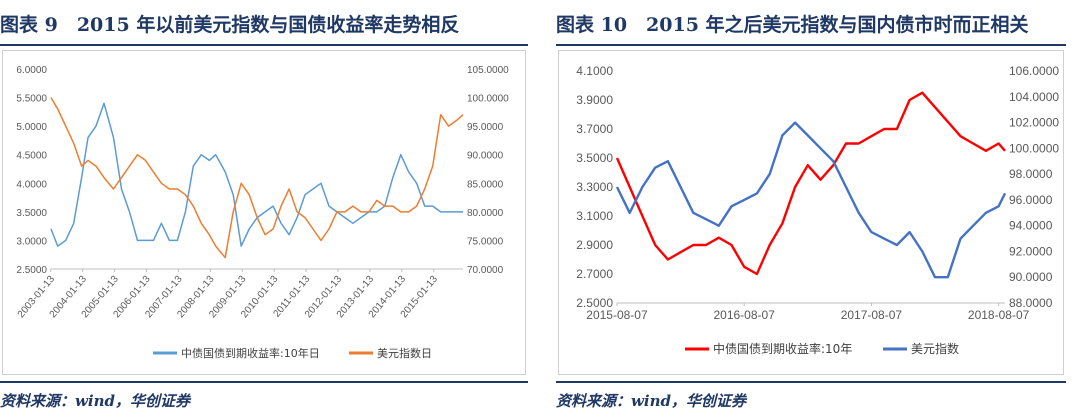 The image size is (1080, 418). What do you see at coordinates (594, 187) in the screenshot?
I see `y-left-tick-label: 3.3000` at bounding box center [594, 187].